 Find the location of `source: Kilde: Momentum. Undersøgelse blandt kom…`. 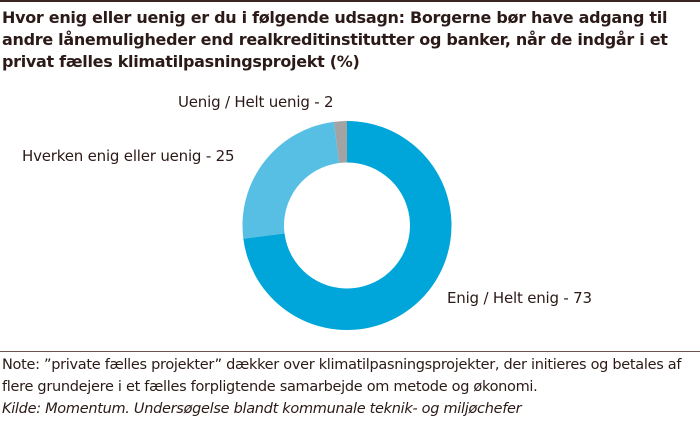

source: Kilde: Momentum. Undersøgelse blandt kom… is located at coordinates (262, 409).